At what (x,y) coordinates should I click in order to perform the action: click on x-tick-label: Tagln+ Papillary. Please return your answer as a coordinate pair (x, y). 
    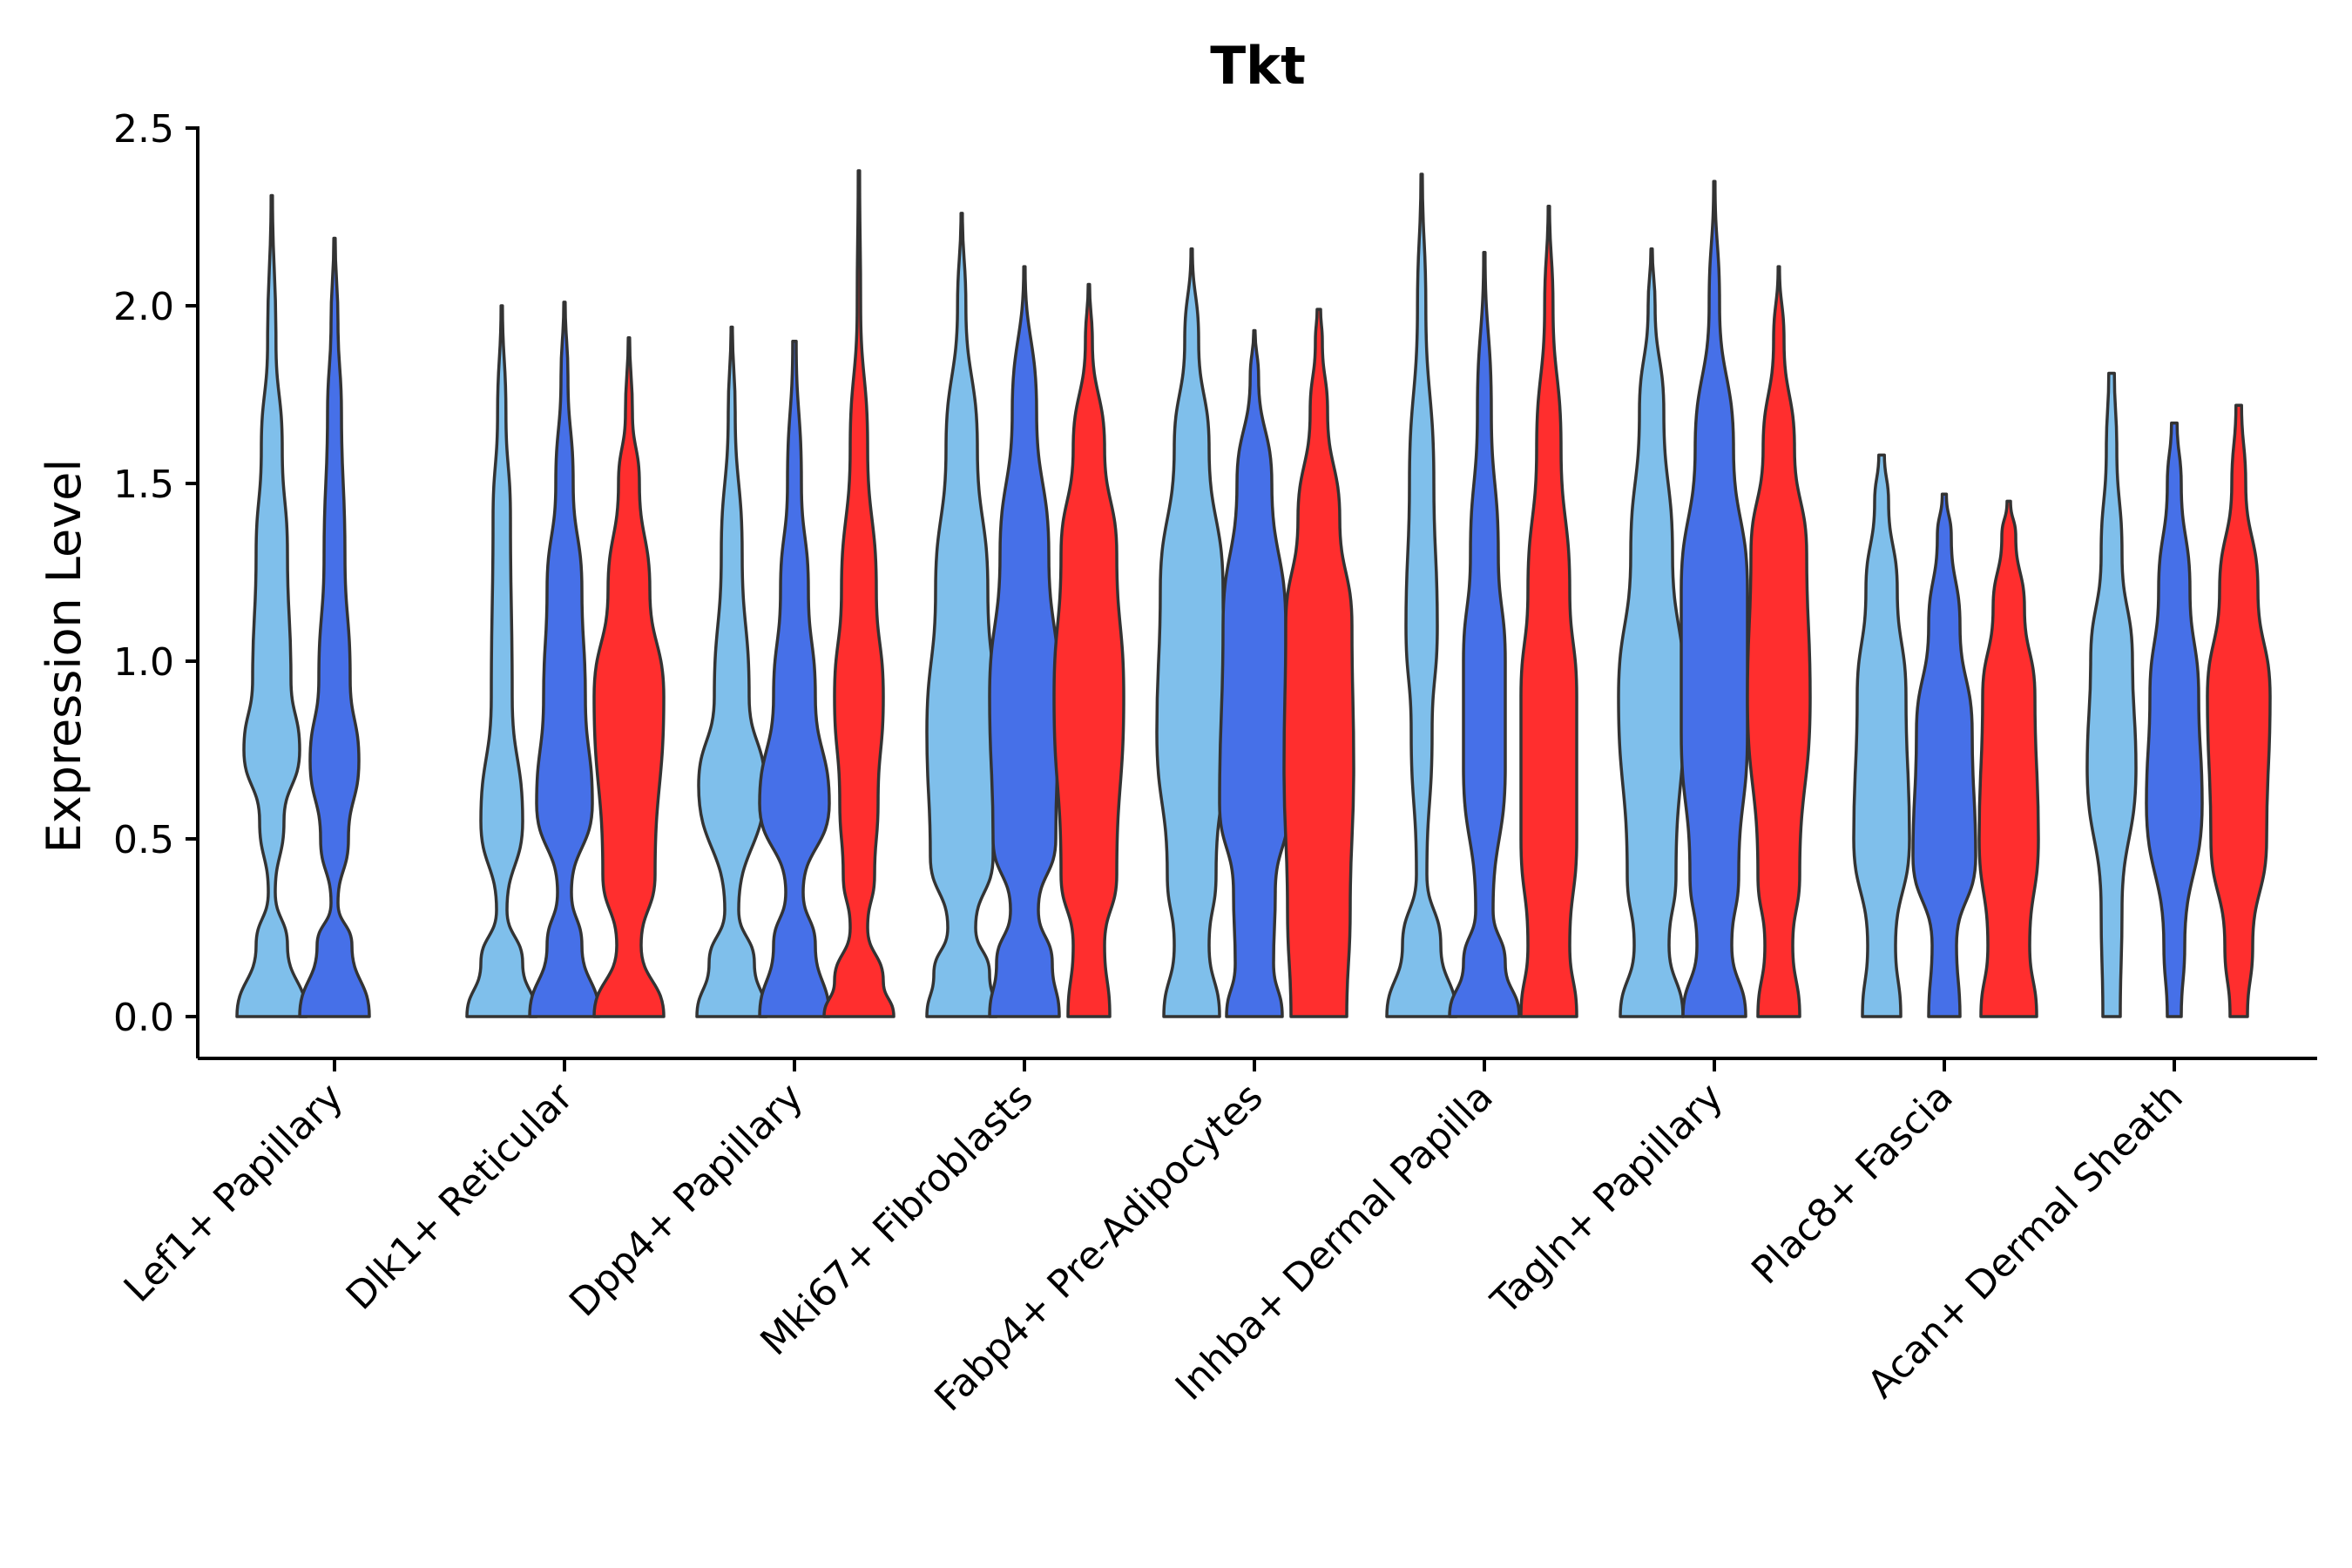
    Looking at the image, I should click on (1607, 1199).